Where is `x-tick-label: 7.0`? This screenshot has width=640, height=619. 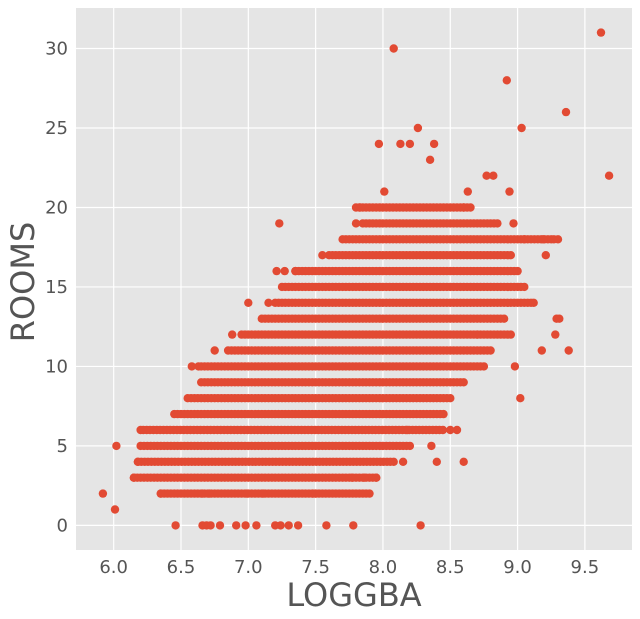 x-tick-label: 7.0 is located at coordinates (248, 567).